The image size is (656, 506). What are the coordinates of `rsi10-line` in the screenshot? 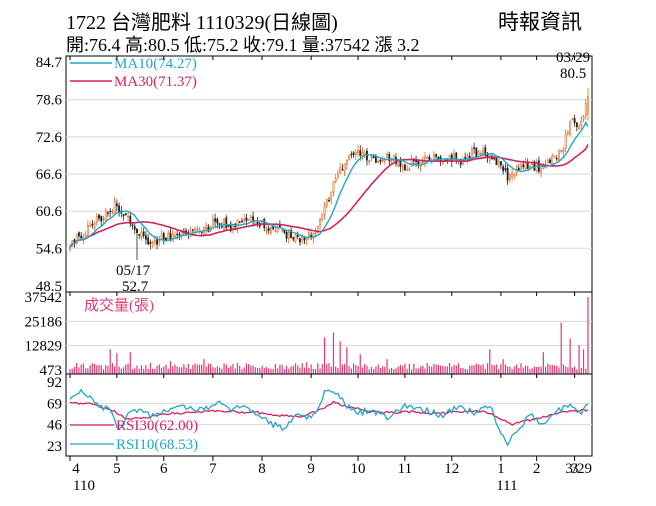 It's located at (329, 417).